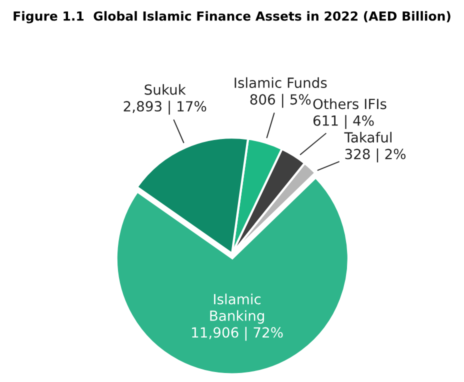 The height and width of the screenshot is (382, 464). What do you see at coordinates (280, 101) in the screenshot?
I see `data-label: 806 | 5%` at bounding box center [280, 101].